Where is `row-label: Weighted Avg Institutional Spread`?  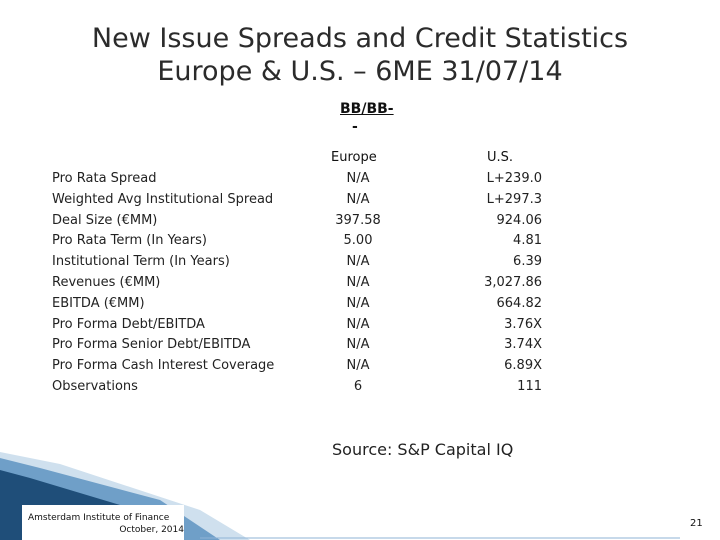
row-label: Weighted Avg Institutional Spread is located at coordinates (163, 199).